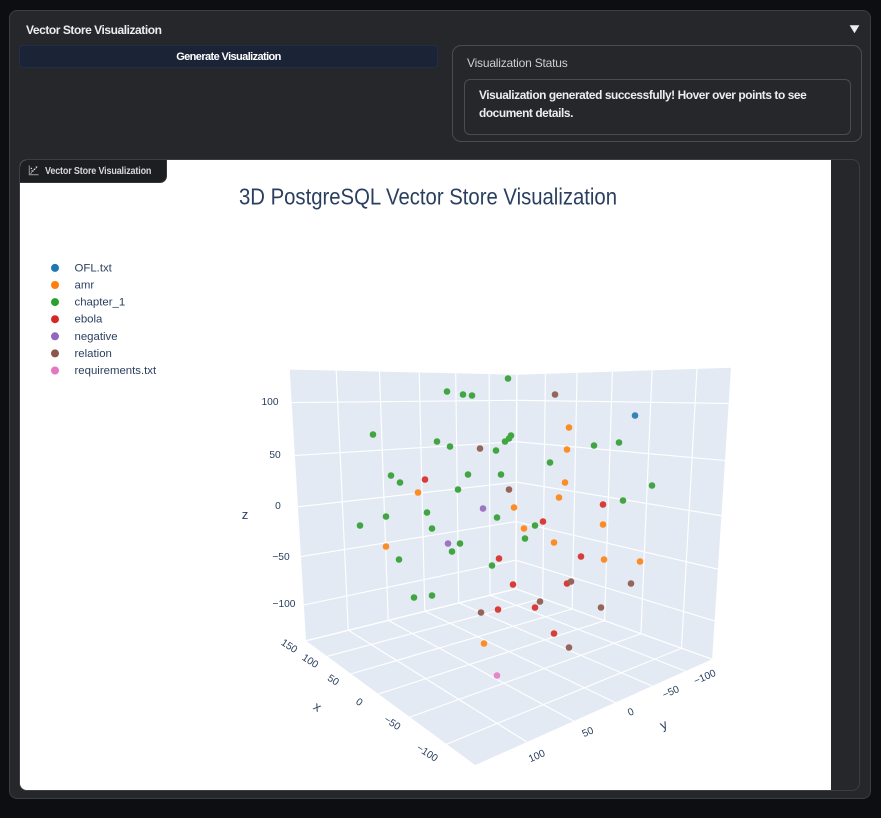 This screenshot has width=881, height=818. What do you see at coordinates (85, 285) in the screenshot?
I see `svg-text: amr` at bounding box center [85, 285].